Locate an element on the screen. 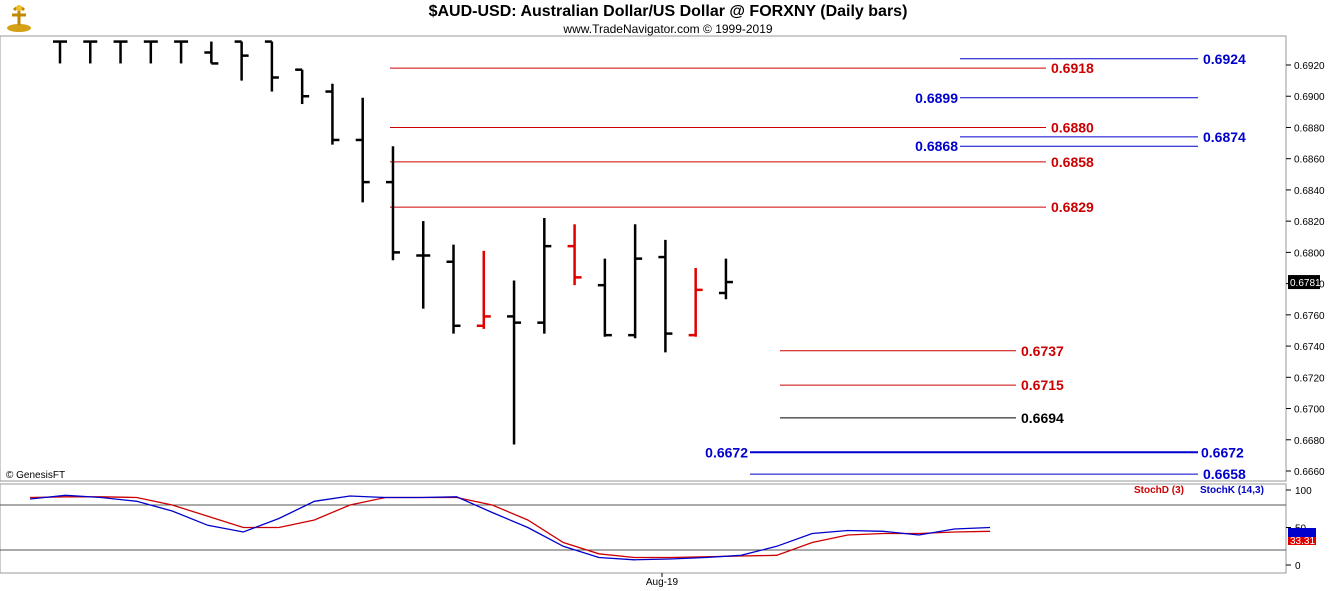 The width and height of the screenshot is (1336, 591). y-tick-label: 0.6840 is located at coordinates (1309, 191).